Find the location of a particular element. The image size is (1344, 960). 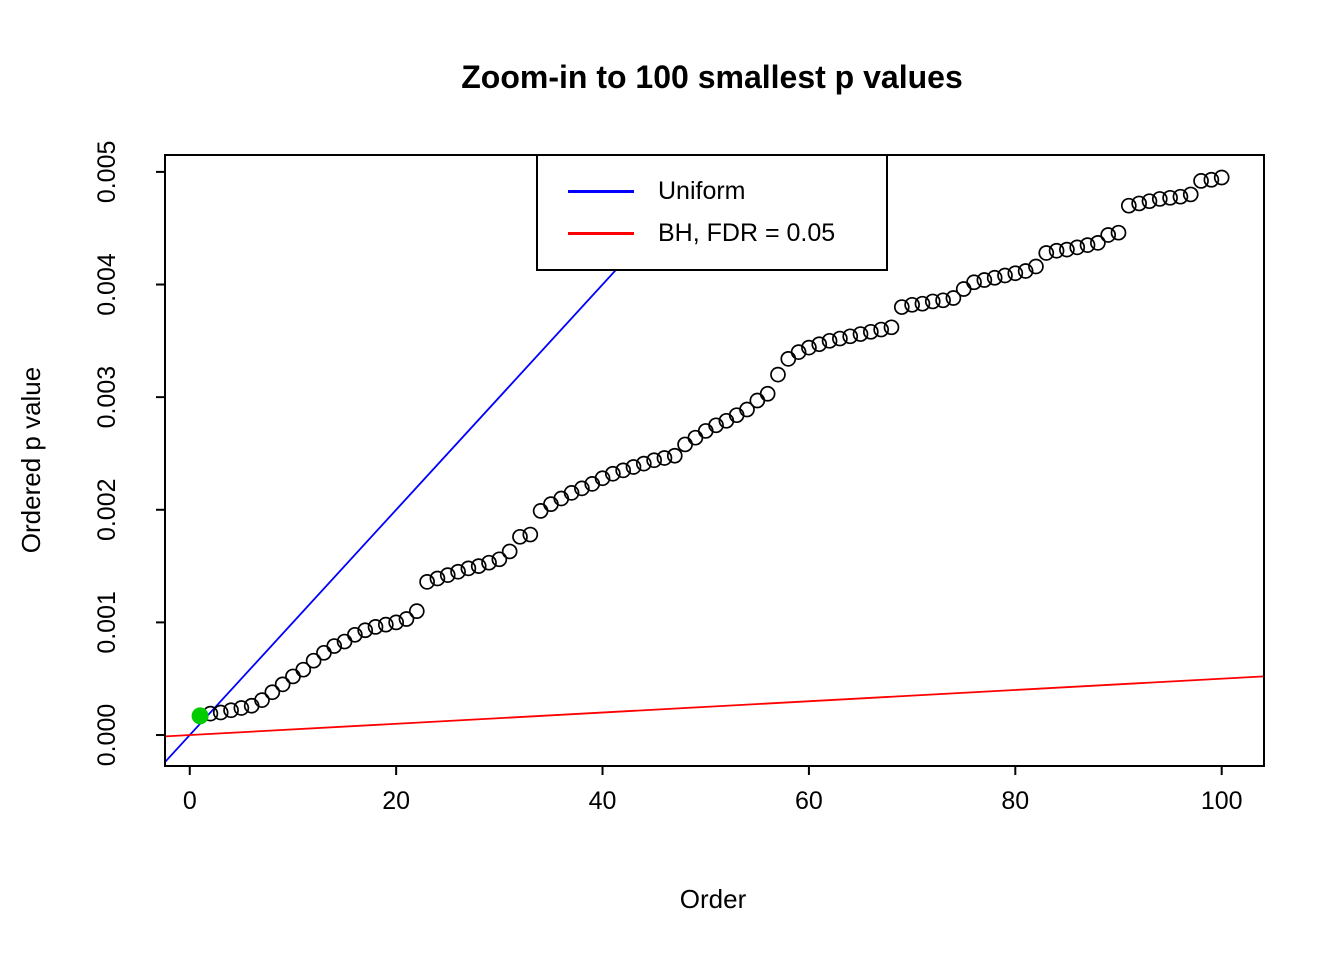

y-axis-label: Ordered p value is located at coordinates (31, 460).